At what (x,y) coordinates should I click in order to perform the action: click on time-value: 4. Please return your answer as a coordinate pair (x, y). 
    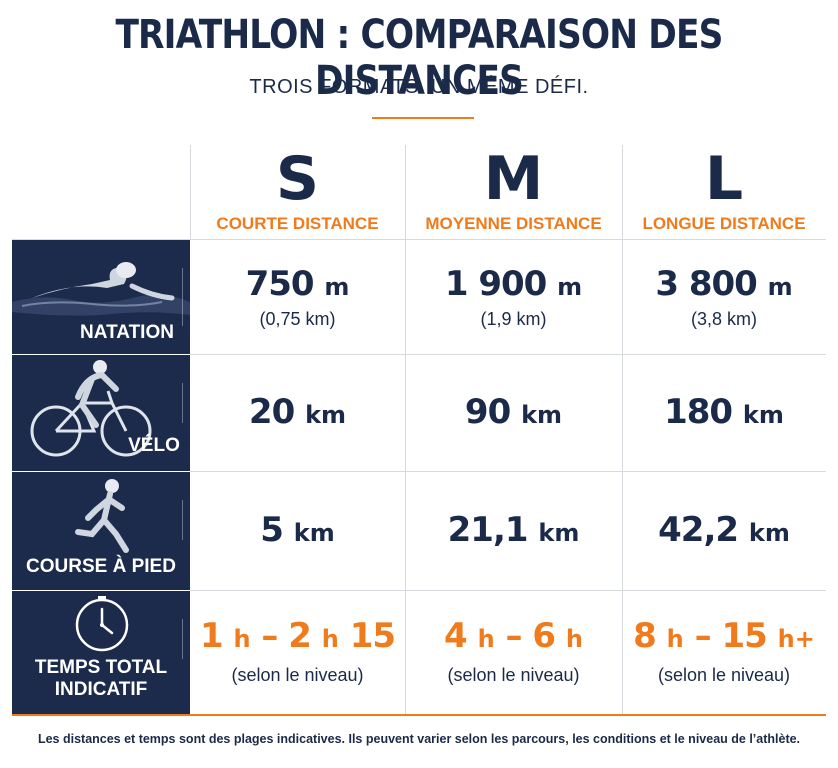
    Looking at the image, I should click on (456, 636).